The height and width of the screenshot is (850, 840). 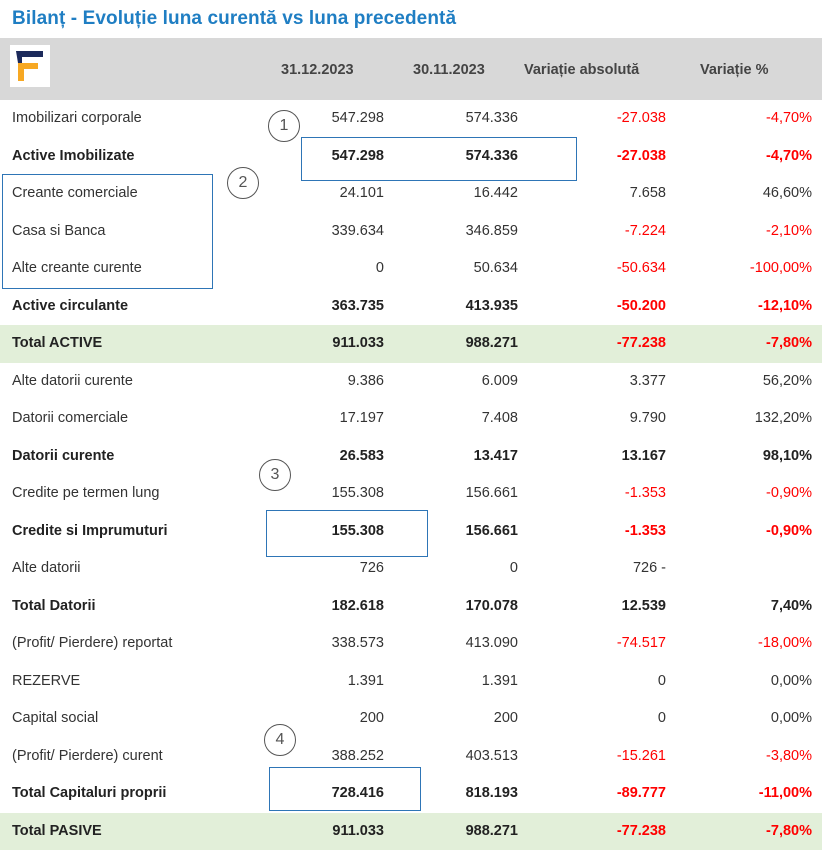 What do you see at coordinates (785, 306) in the screenshot?
I see `cell-pct-variation: -12,10%` at bounding box center [785, 306].